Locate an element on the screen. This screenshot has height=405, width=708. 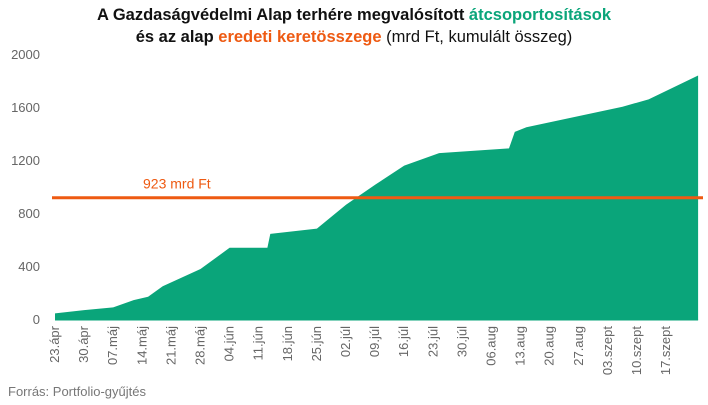
x-tick-label: 23.júl is located at coordinates (432, 341).